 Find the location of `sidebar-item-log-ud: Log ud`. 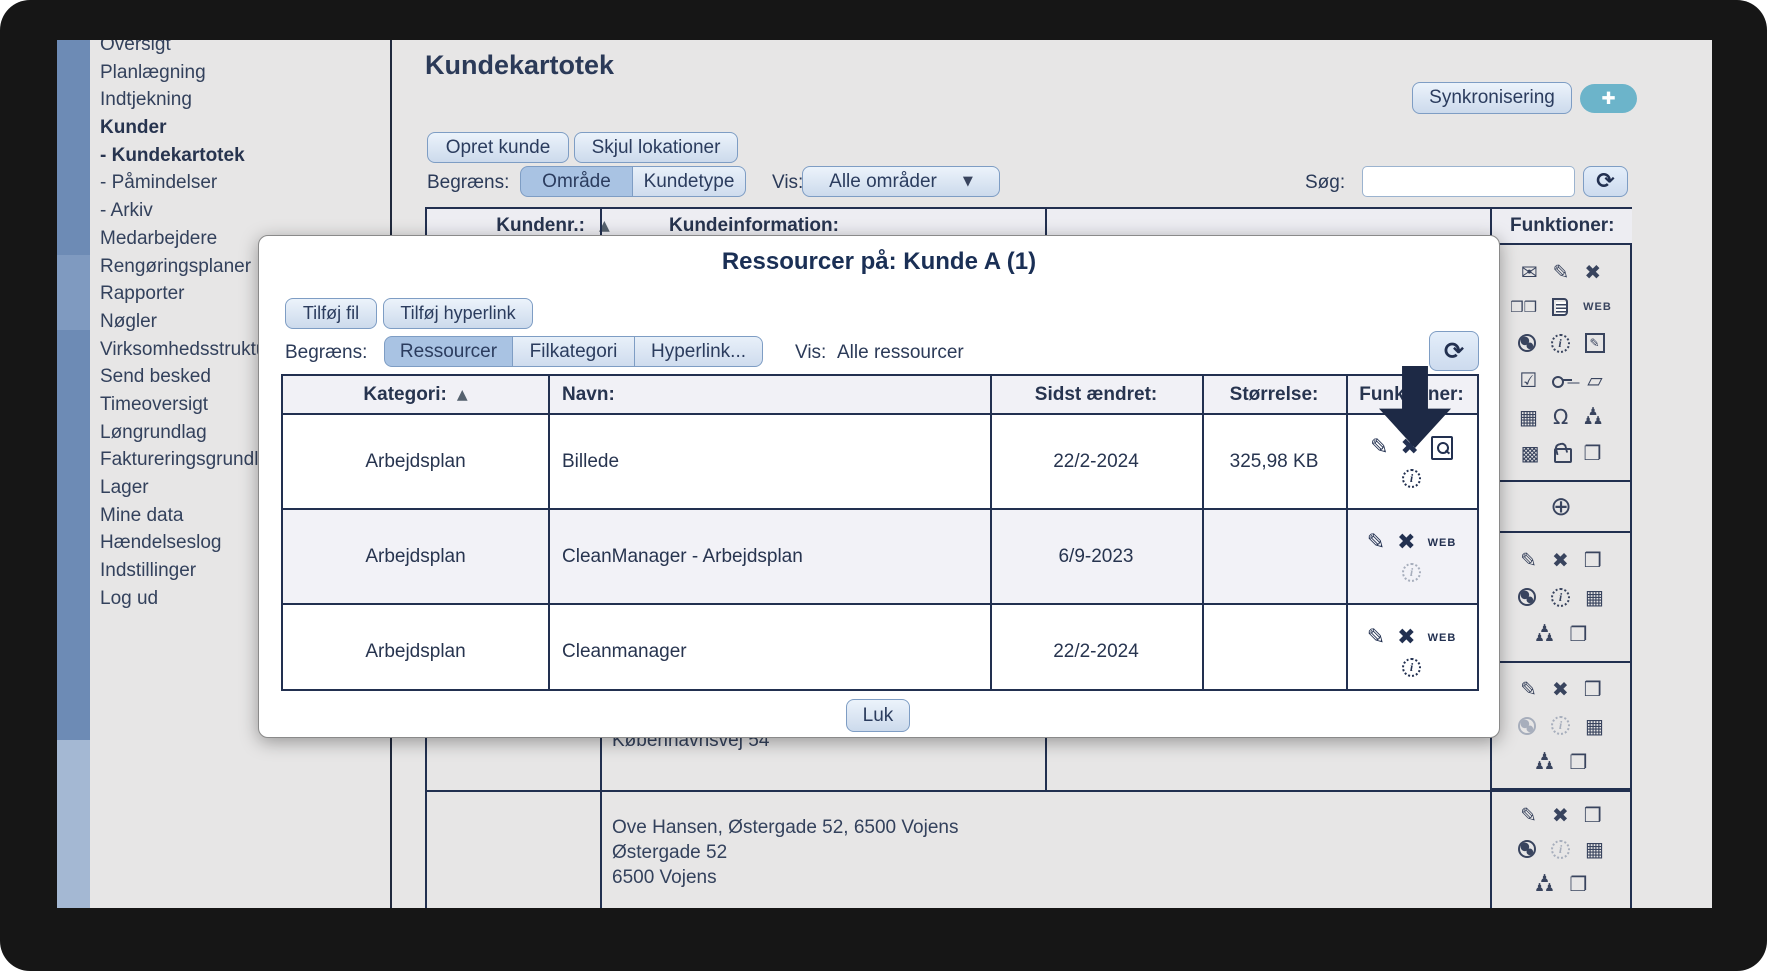

sidebar-item-log-ud: Log ud is located at coordinates (129, 598).